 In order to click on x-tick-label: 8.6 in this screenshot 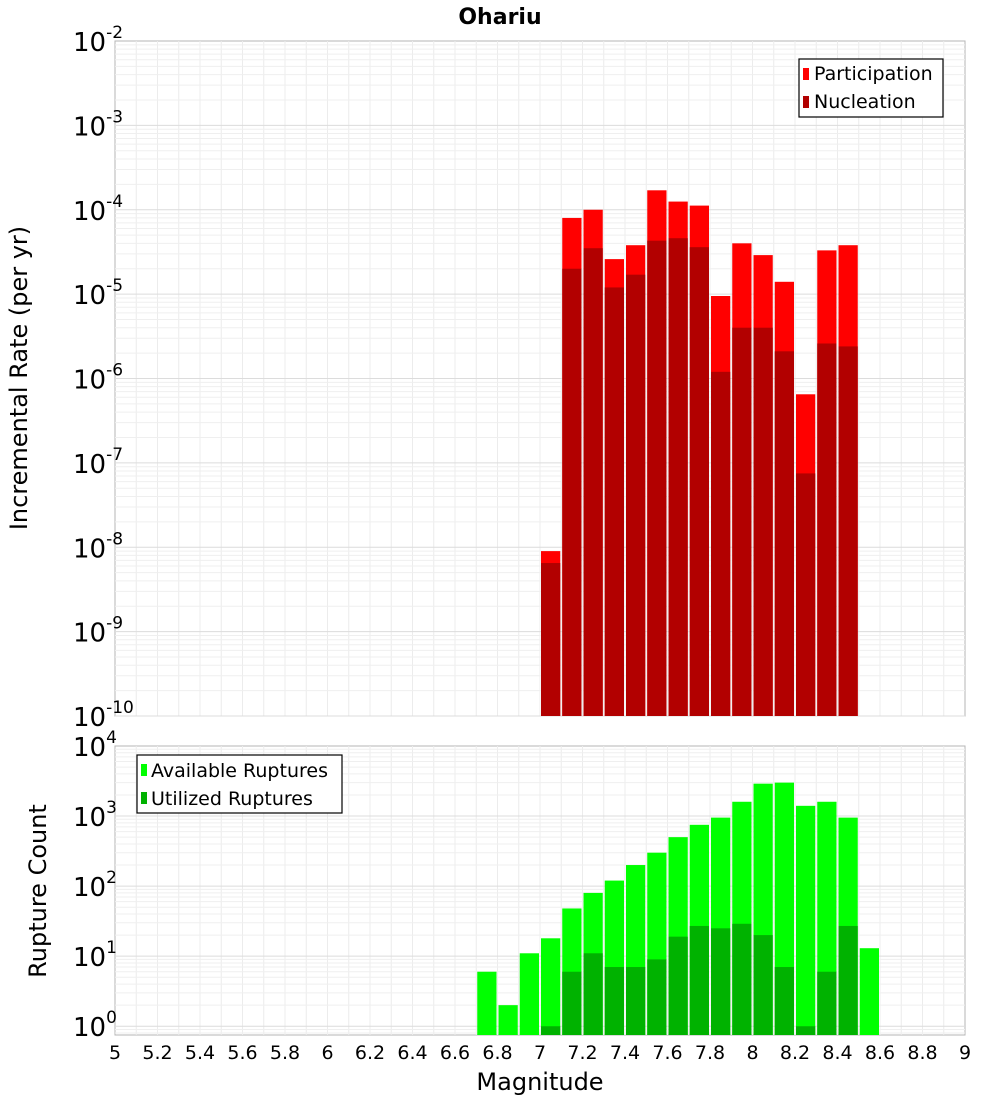, I will do `click(880, 1053)`.